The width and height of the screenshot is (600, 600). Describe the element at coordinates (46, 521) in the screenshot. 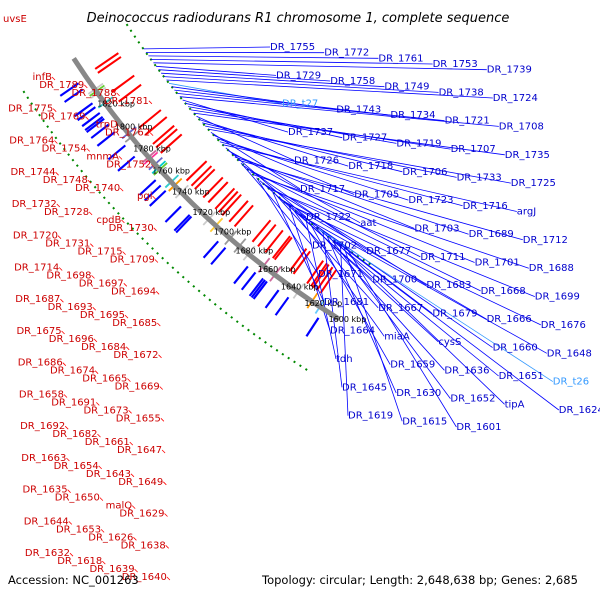

I see `gene-label: DR_1644` at that location.